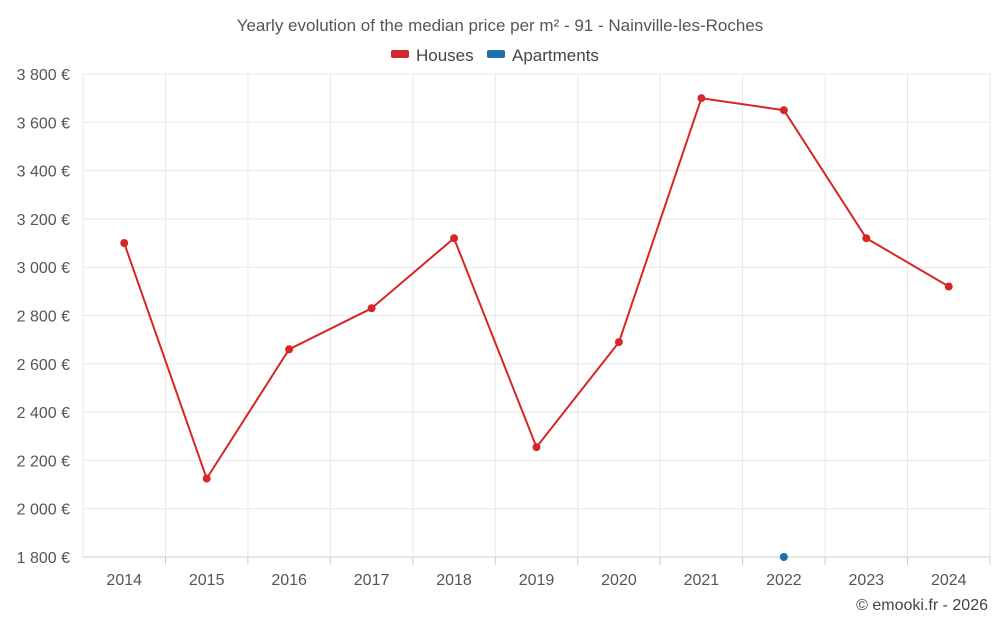 The width and height of the screenshot is (1000, 625). I want to click on x-tick-label: 2016, so click(289, 580).